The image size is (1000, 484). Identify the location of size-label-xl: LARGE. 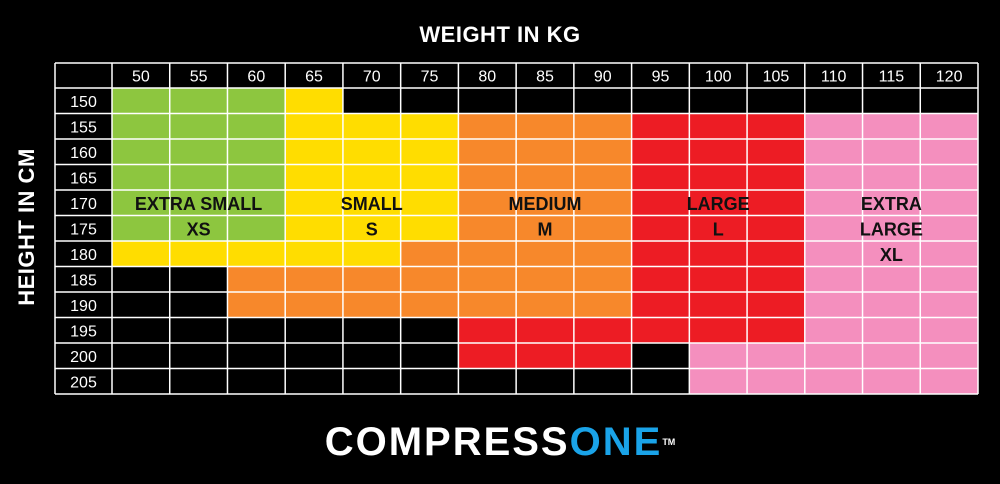
(891, 229).